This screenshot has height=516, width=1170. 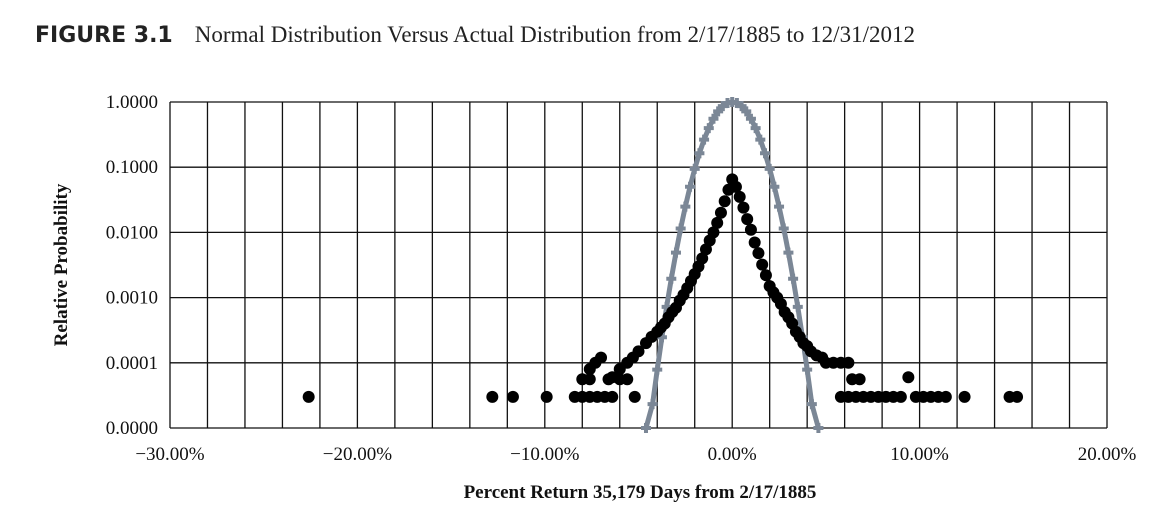 I want to click on y-tick-label: 0.1000, so click(x=132, y=167).